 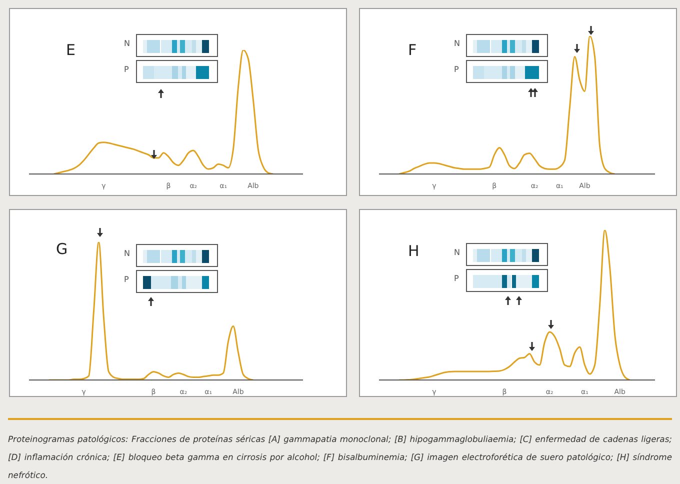 I want to click on text: N, so click(x=127, y=43).